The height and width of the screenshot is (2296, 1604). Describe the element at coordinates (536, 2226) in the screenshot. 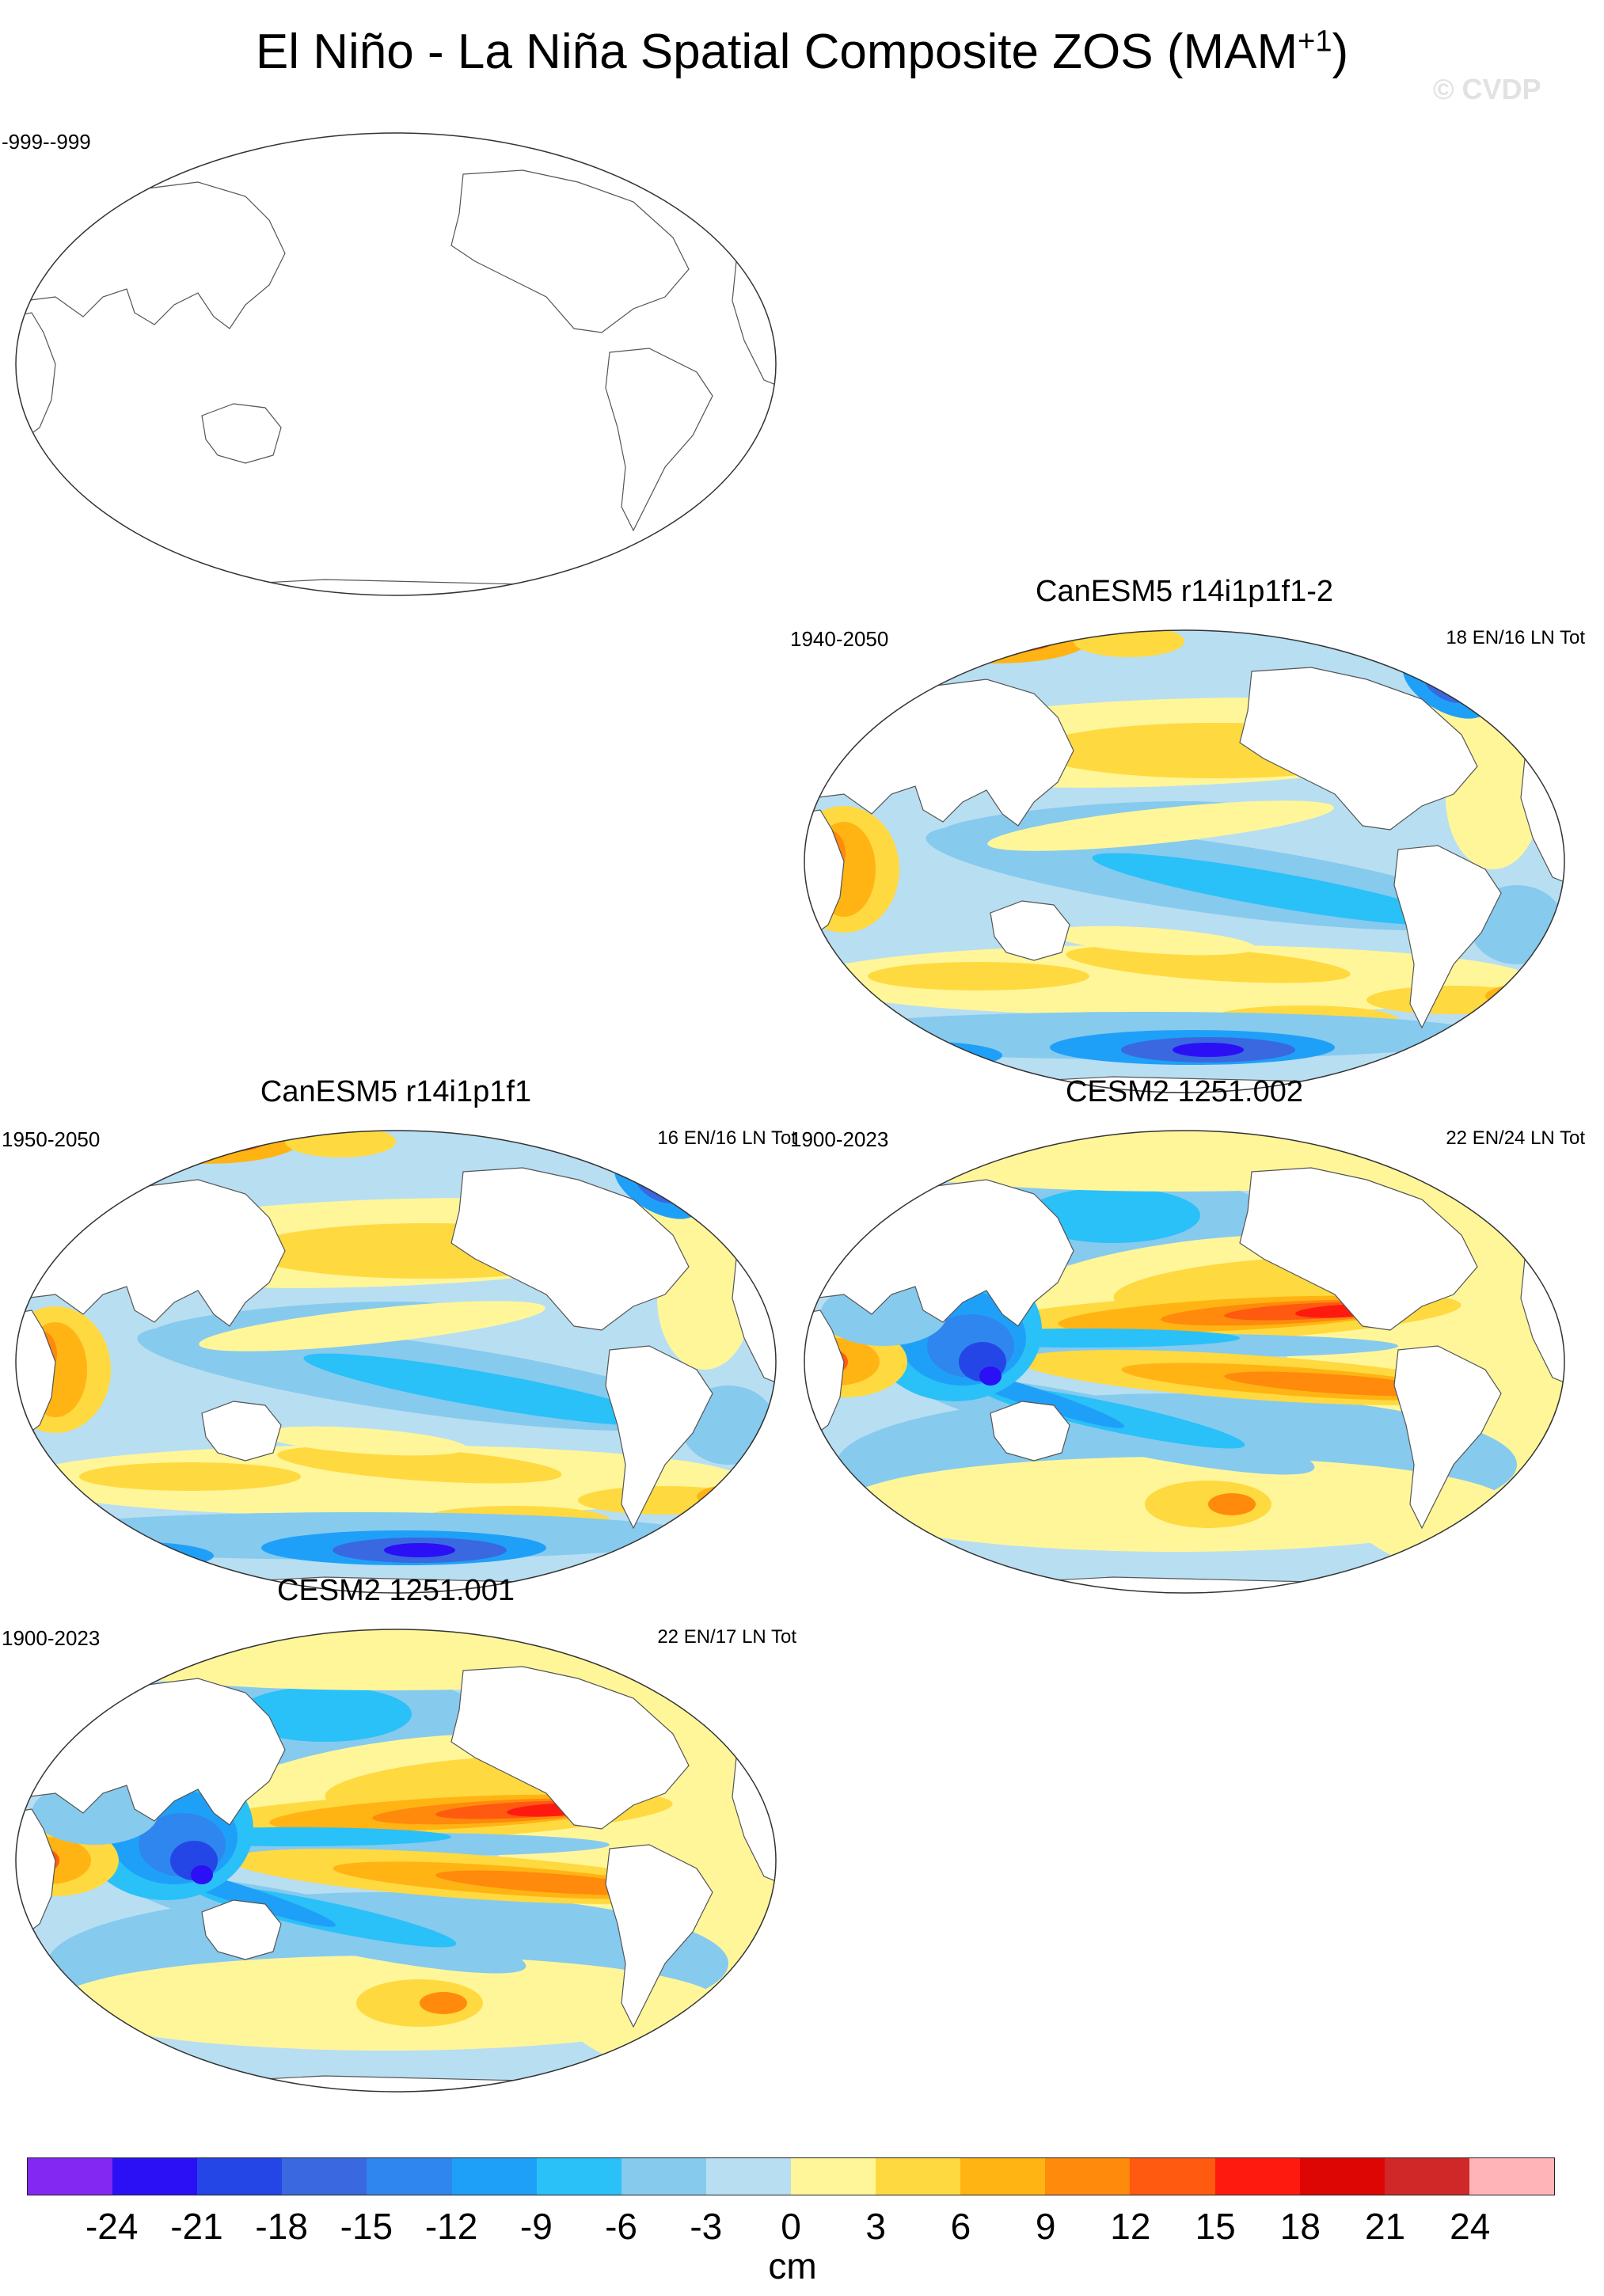

I see `colorbar-tick-label: -9` at that location.